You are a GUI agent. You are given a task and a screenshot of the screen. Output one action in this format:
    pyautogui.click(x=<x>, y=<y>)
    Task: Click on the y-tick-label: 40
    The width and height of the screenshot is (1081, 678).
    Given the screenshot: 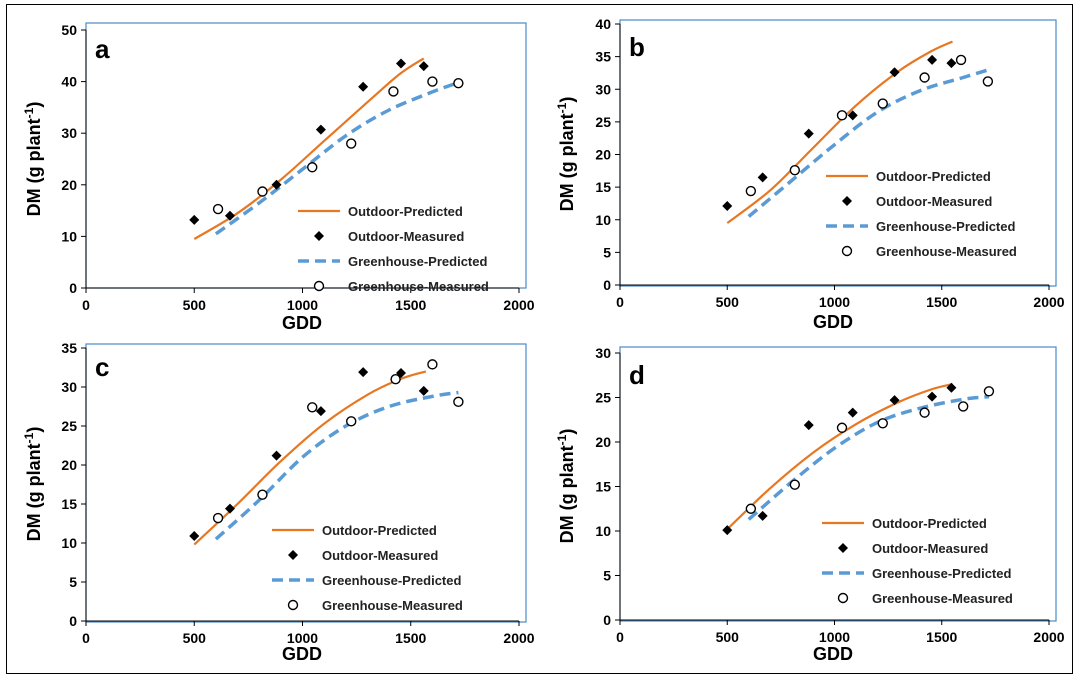 What is the action you would take?
    pyautogui.click(x=603, y=24)
    